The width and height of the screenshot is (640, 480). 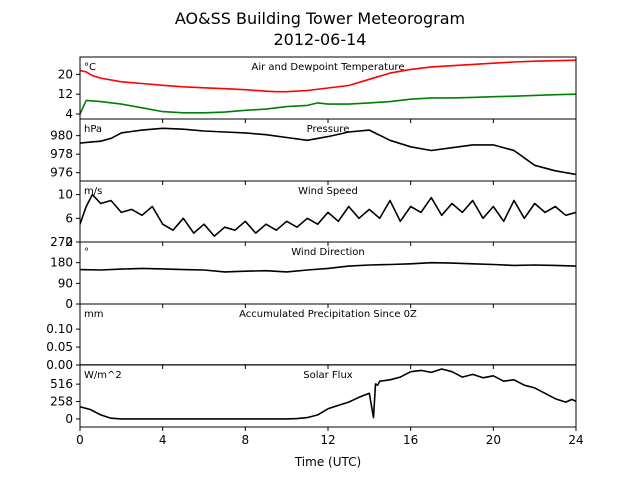 I want to click on x-tick-label: 0, so click(x=80, y=440).